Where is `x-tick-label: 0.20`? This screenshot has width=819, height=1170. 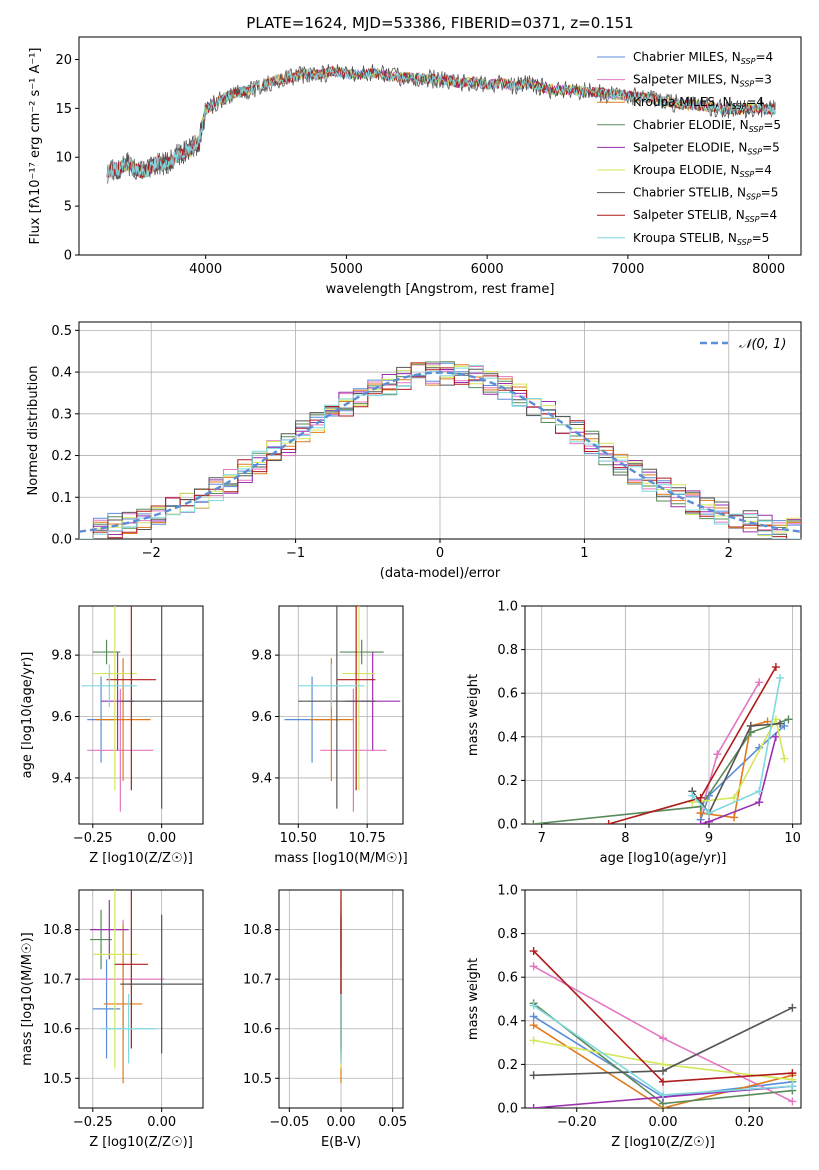
x-tick-label: 0.20 is located at coordinates (749, 1122).